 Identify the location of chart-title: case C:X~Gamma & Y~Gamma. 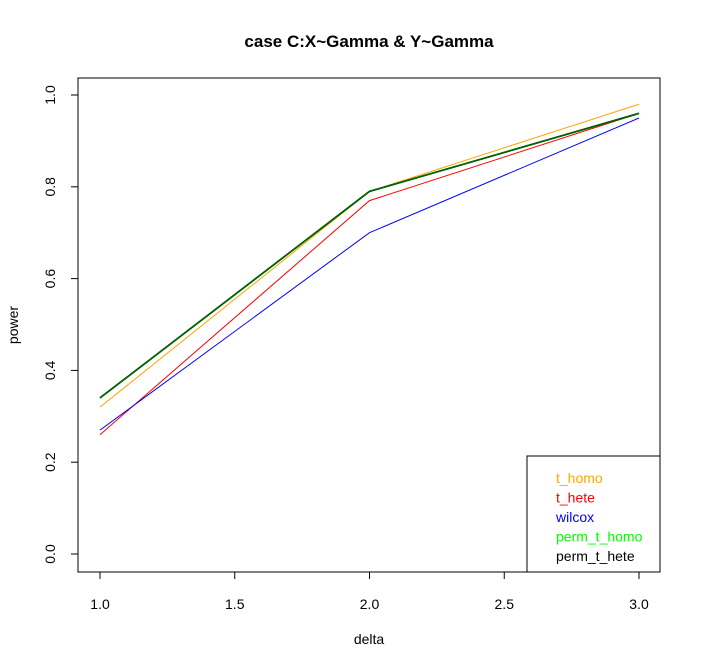
(369, 41).